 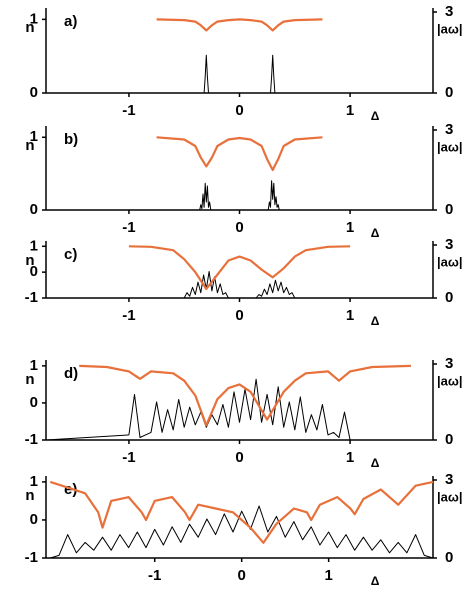 I want to click on panel-label: c), so click(x=70, y=254).